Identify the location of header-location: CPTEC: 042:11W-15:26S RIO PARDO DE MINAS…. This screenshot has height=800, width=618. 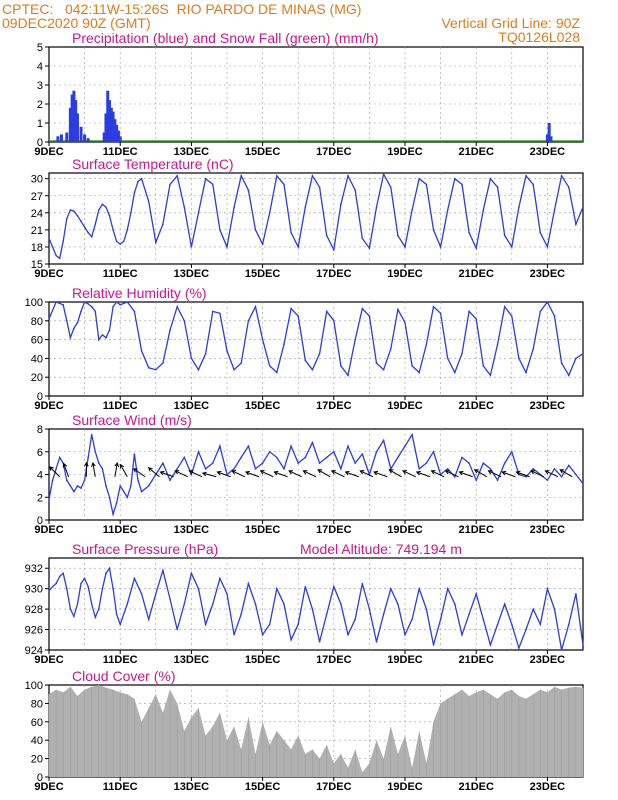
(182, 9).